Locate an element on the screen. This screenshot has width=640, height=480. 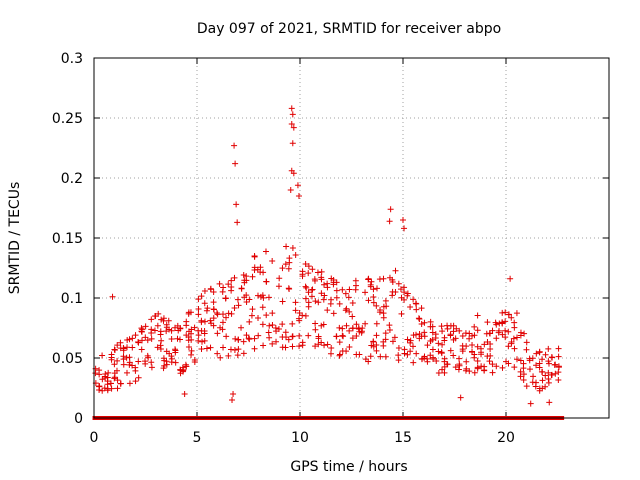
x-tick-label: 10 is located at coordinates (300, 438).